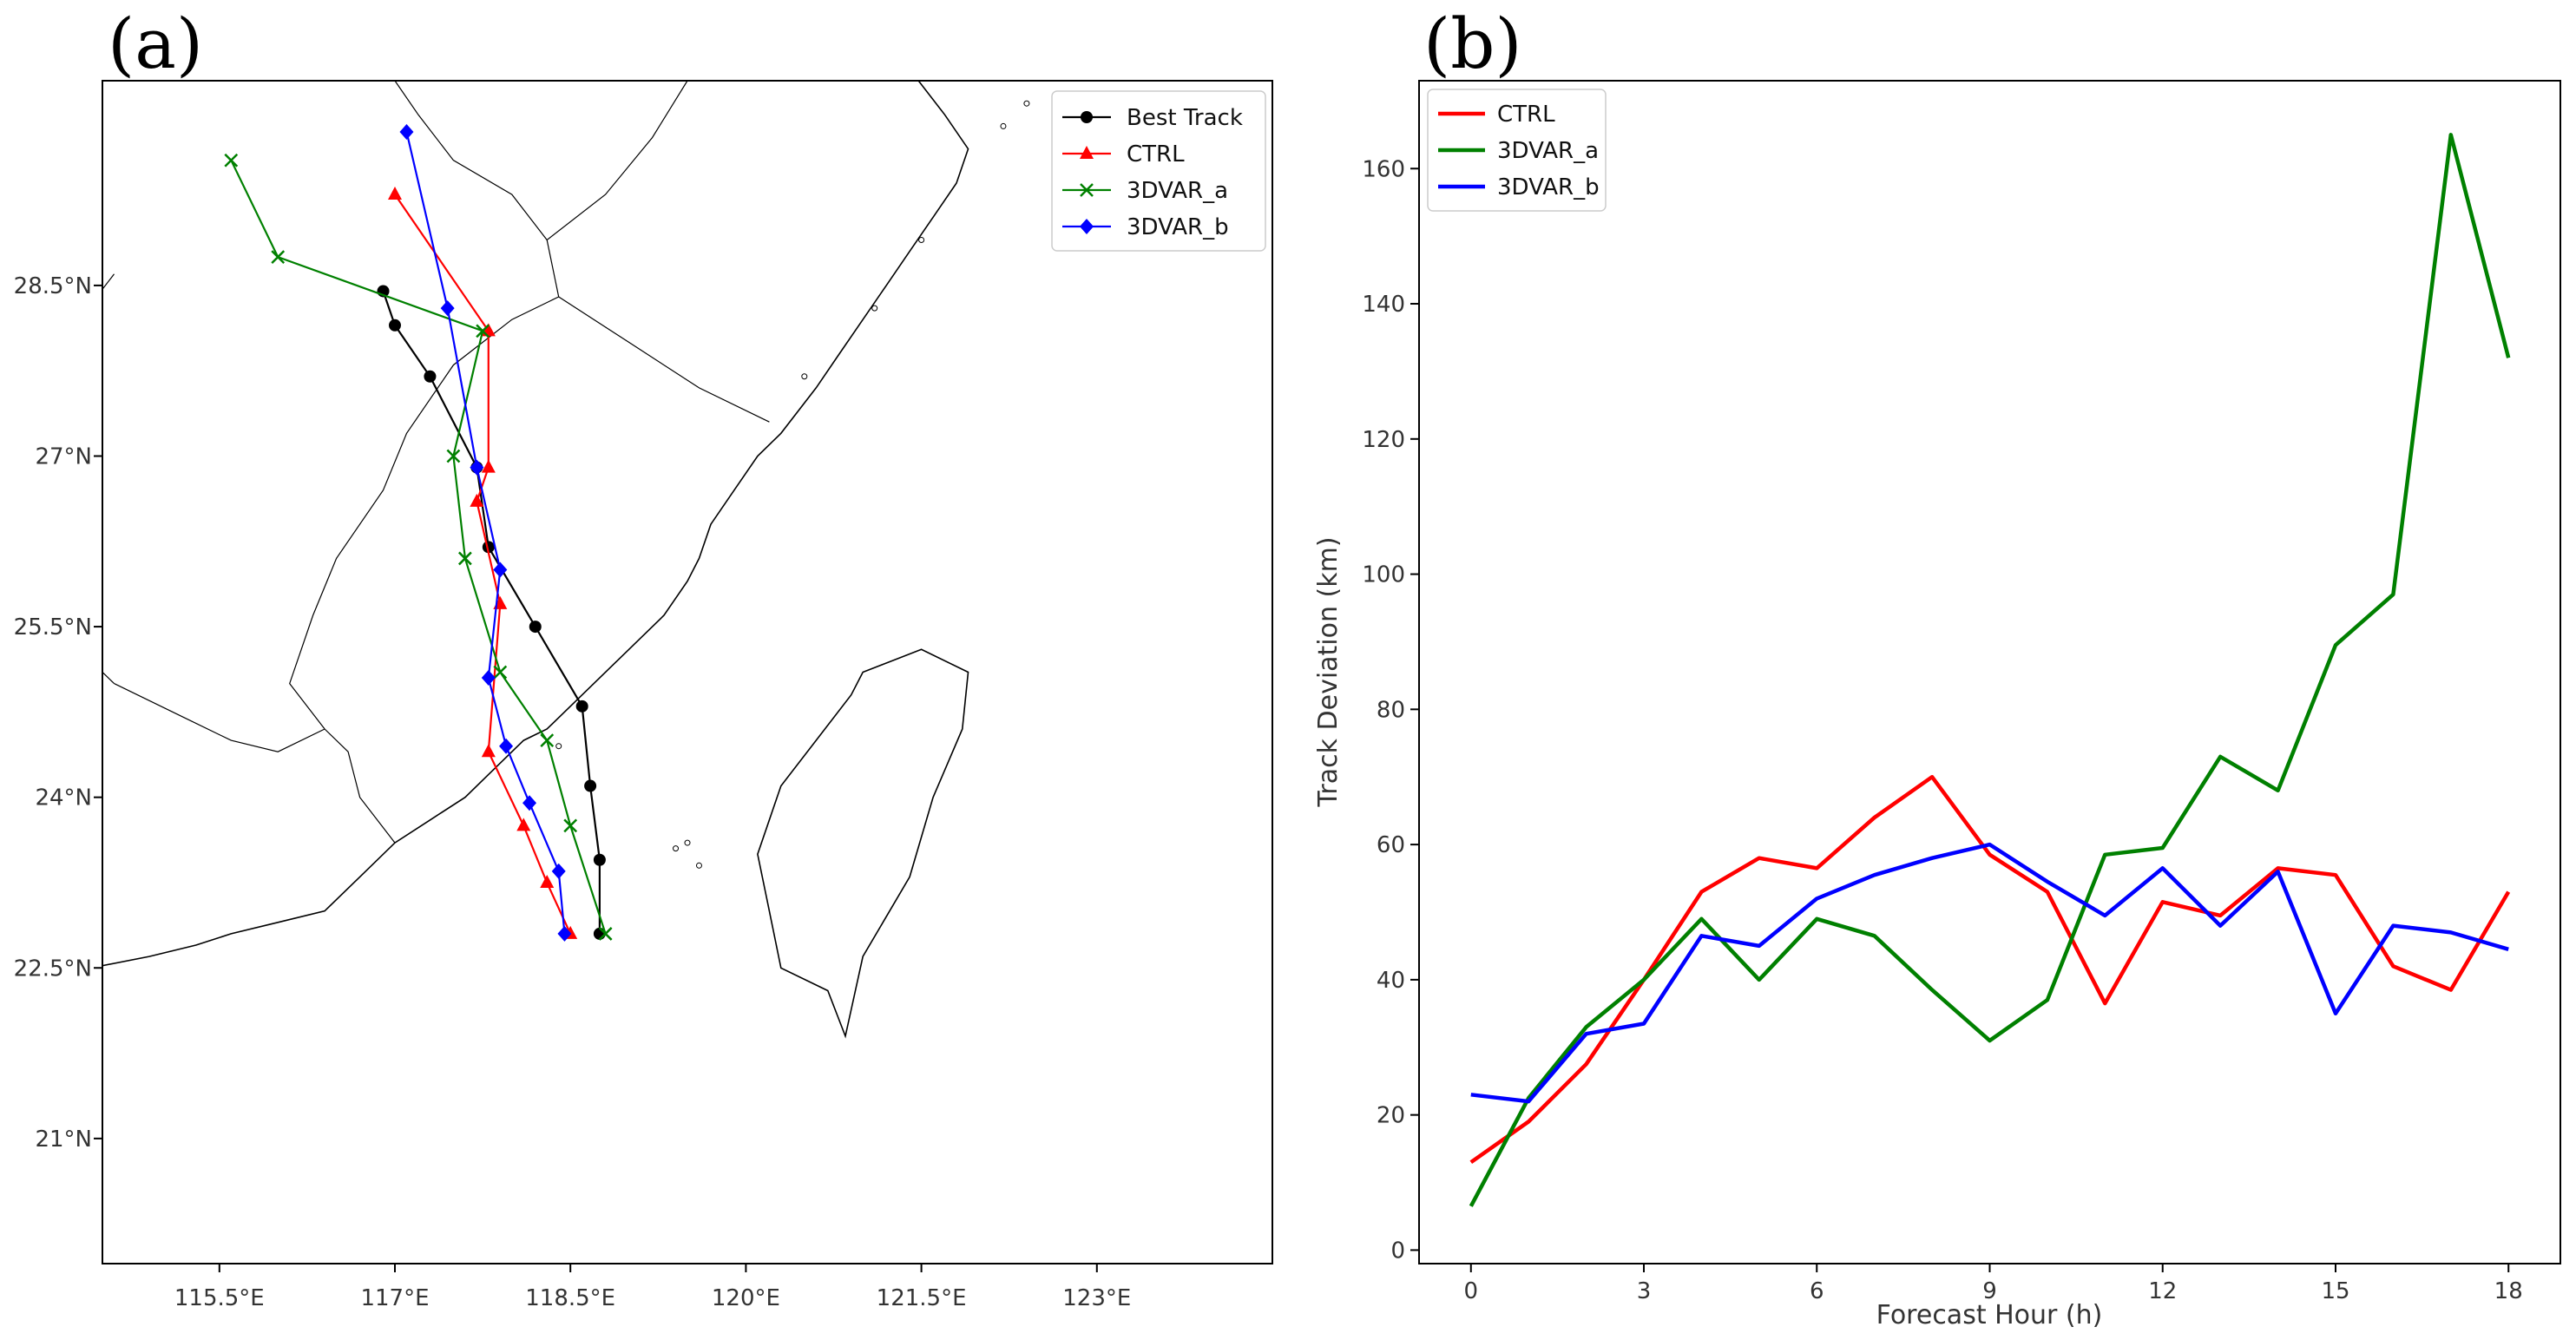  Describe the element at coordinates (1644, 1291) in the screenshot. I see `line-x-tick-label: 3` at that location.